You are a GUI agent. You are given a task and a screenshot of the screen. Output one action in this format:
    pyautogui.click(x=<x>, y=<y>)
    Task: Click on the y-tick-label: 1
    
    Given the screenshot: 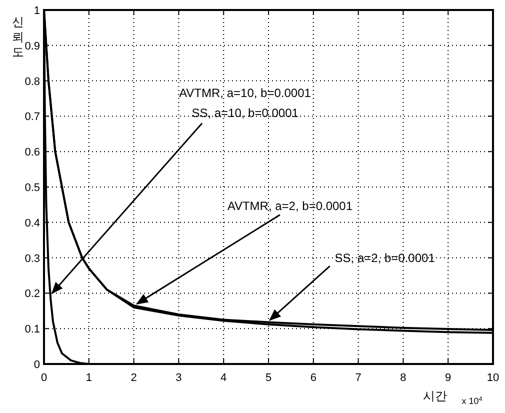 What is the action you would take?
    pyautogui.click(x=37, y=11)
    